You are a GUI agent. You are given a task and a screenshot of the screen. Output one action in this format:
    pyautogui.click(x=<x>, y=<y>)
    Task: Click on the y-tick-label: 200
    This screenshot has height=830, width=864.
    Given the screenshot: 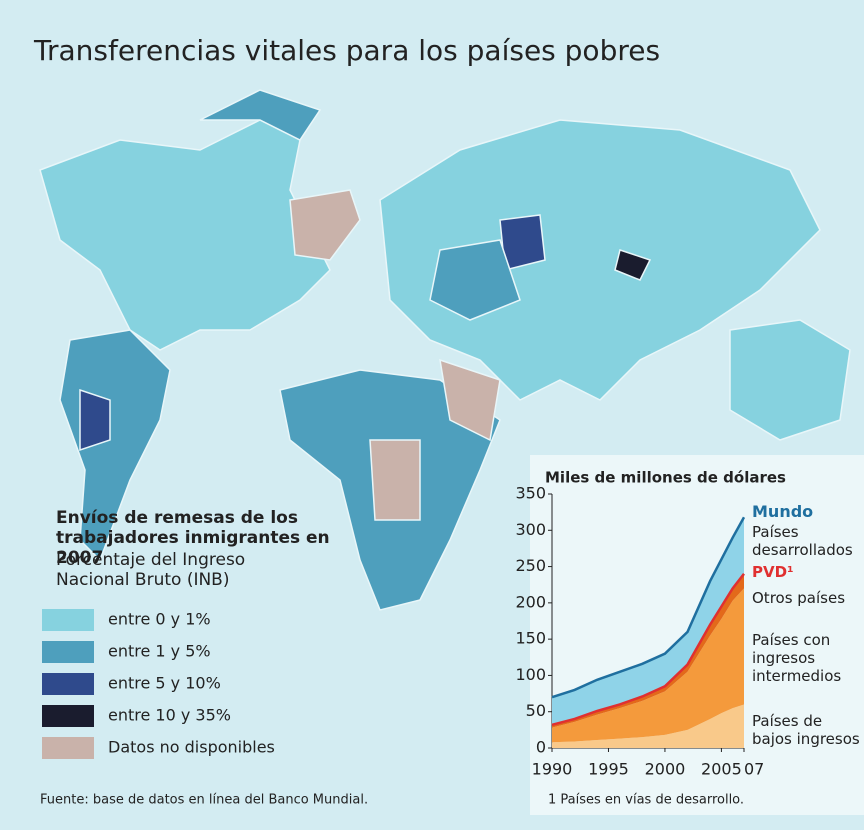 What is the action you would take?
    pyautogui.click(x=530, y=601)
    